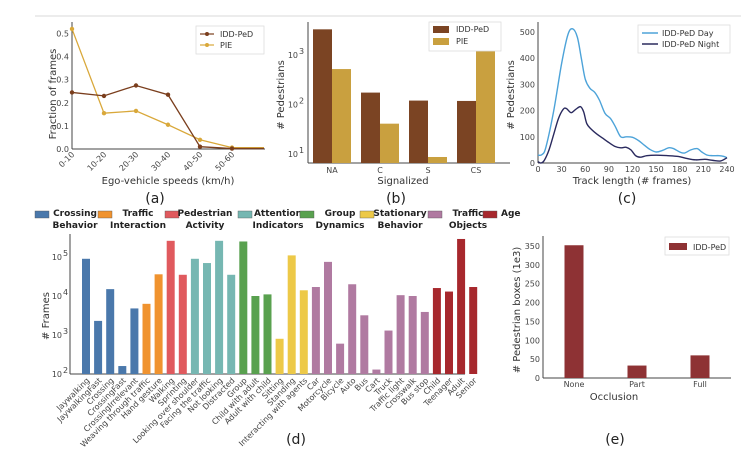 The height and width of the screenshot is (463, 741). What do you see at coordinates (709, 247) in the screenshot?
I see `e-legend-label-idd: IDD-PeD` at bounding box center [709, 247].